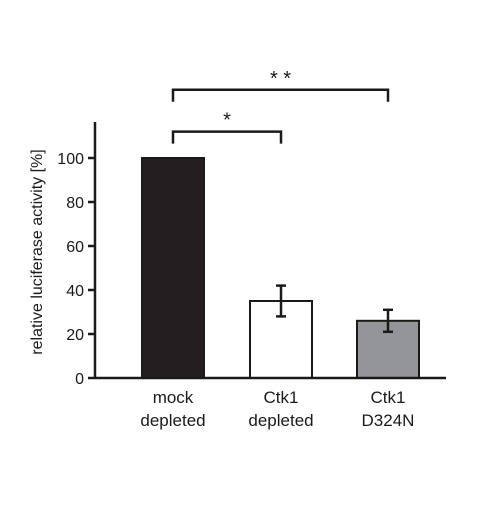  I want to click on significance-label: * *, so click(280, 79).